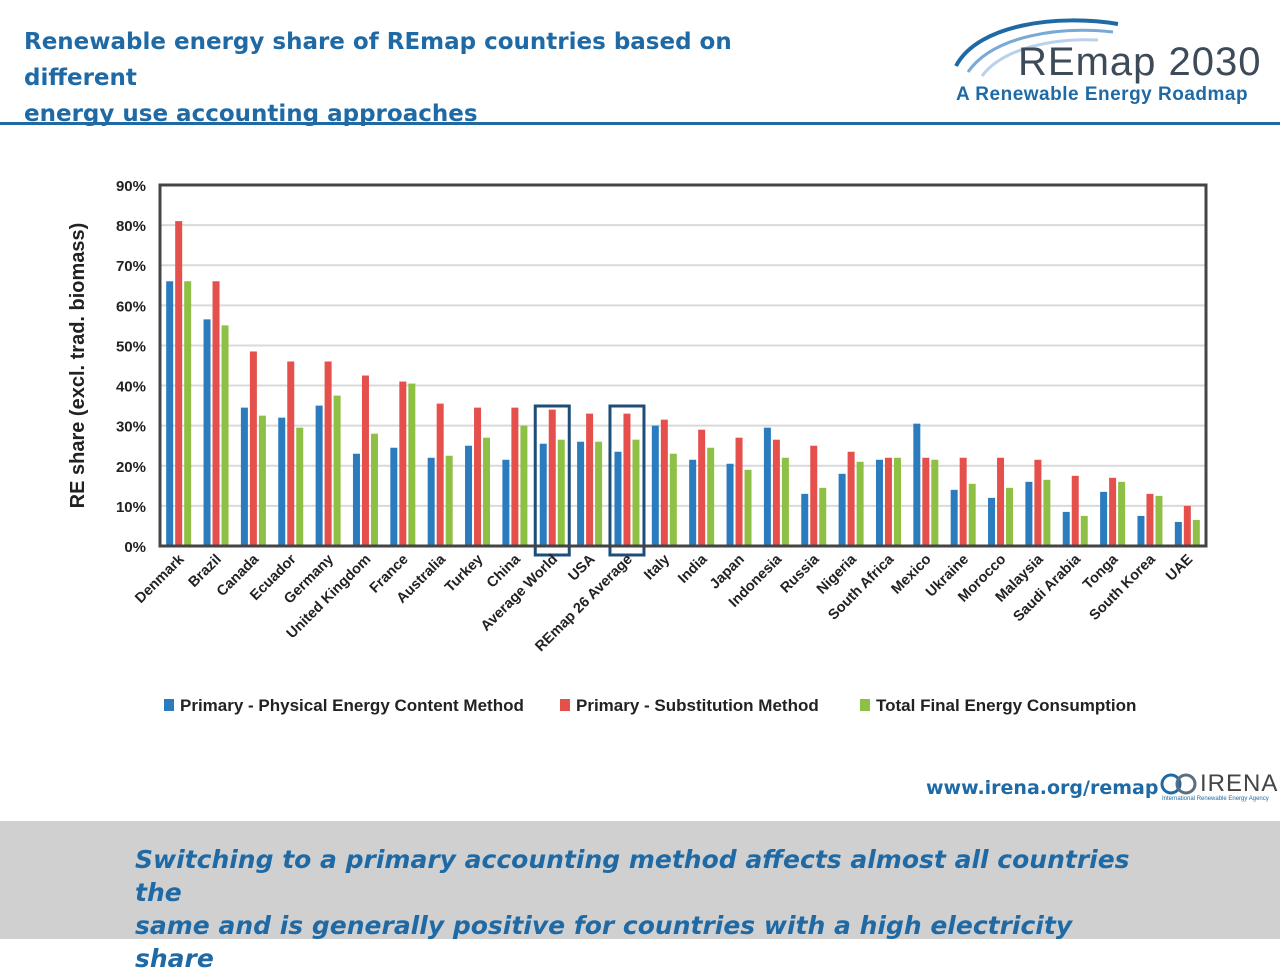 The height and width of the screenshot is (975, 1280). Describe the element at coordinates (160, 579) in the screenshot. I see `x-tick-label: Denmark` at that location.